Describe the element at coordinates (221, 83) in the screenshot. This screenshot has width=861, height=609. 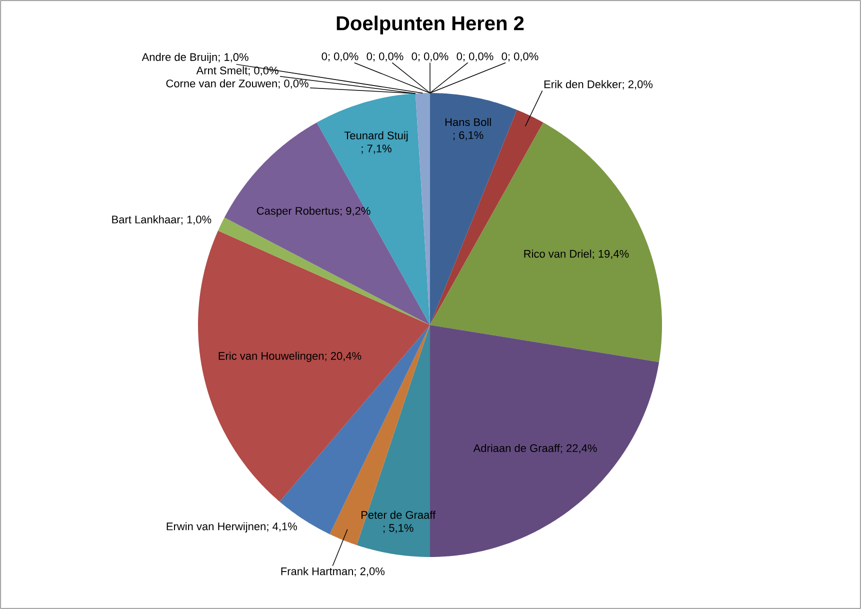
I see `category-label: Corne van der Zouwen` at that location.